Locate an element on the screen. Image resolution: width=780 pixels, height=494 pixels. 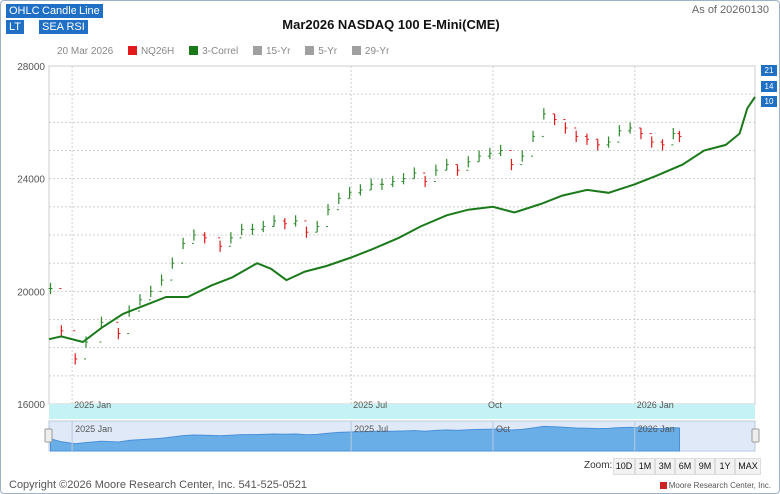
zoom-label: Zoom: is located at coordinates (598, 465).